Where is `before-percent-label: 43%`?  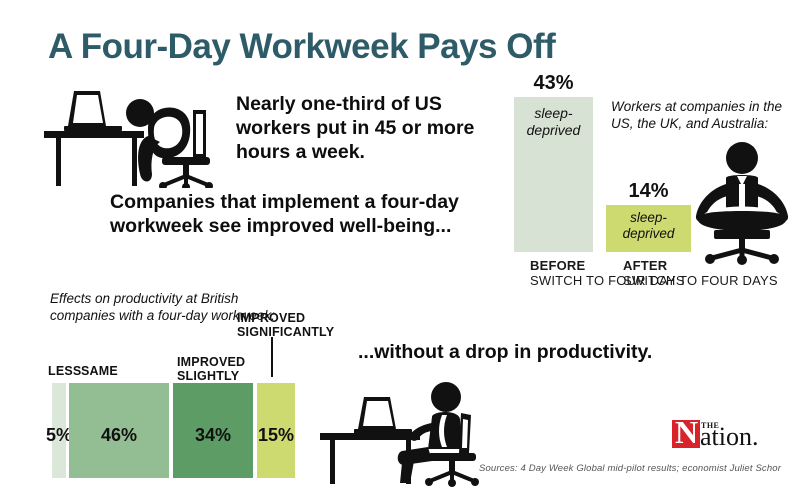
before-percent-label: 43% is located at coordinates (553, 83).